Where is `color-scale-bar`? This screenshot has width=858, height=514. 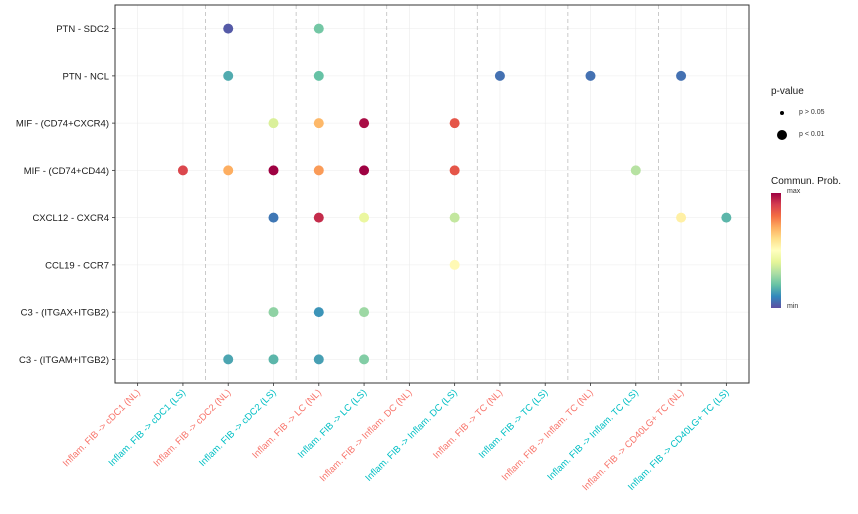 color-scale-bar is located at coordinates (776, 250).